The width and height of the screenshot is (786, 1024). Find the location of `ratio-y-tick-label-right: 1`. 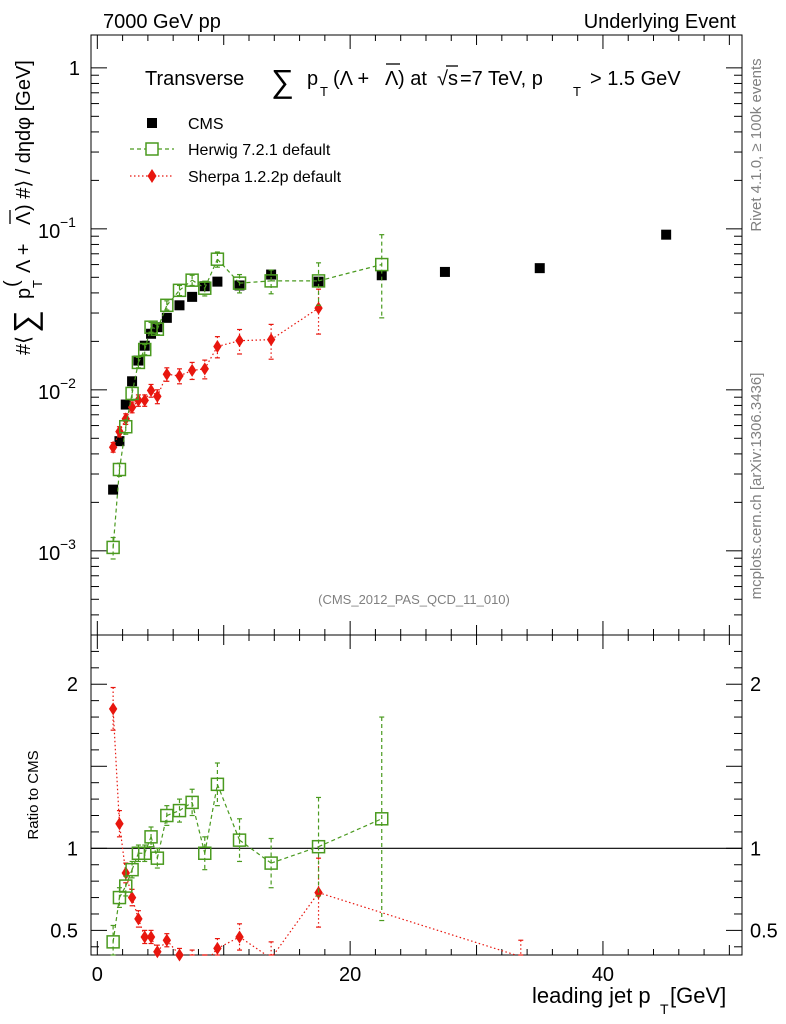

ratio-y-tick-label-right: 1 is located at coordinates (755, 849).